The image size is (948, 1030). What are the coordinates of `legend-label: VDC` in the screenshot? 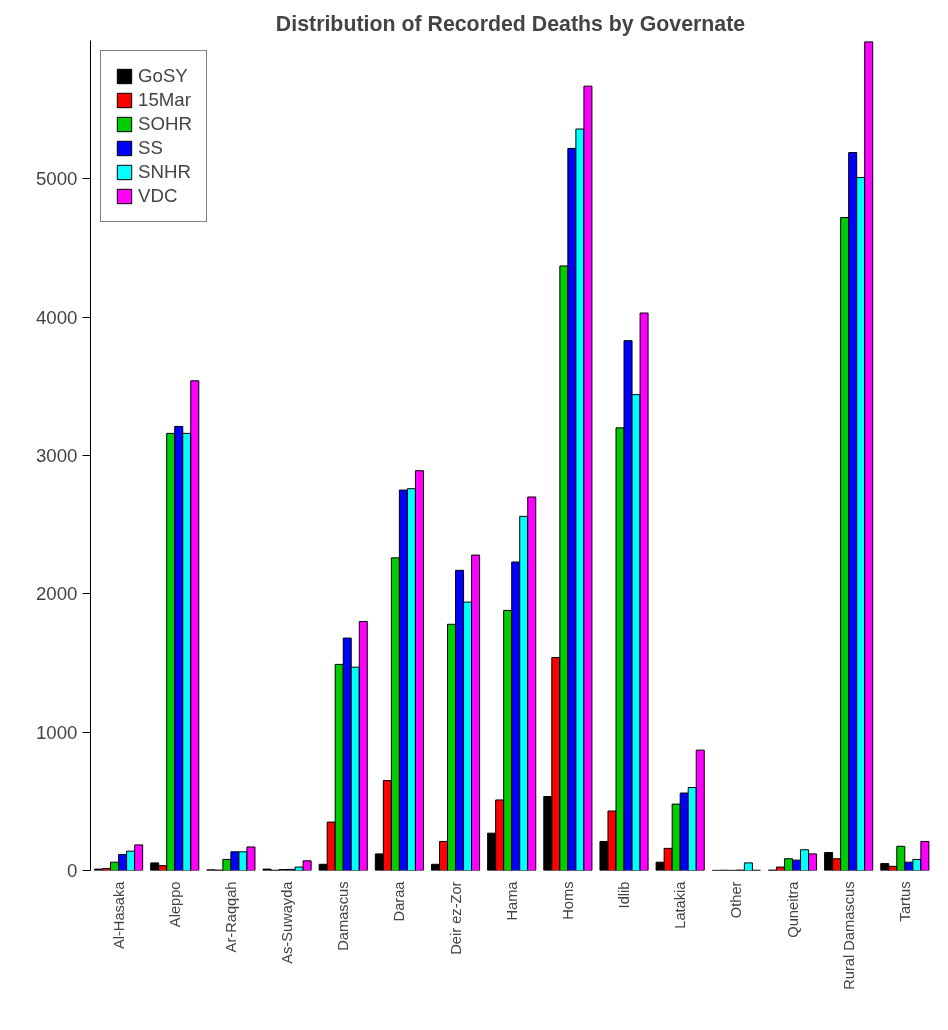 It's located at (158, 196).